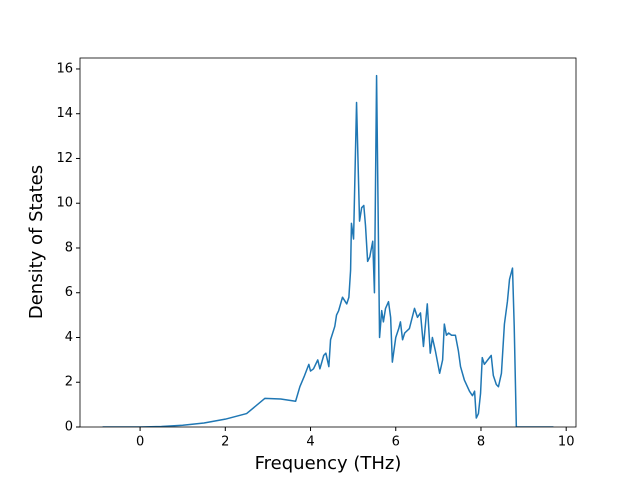 The width and height of the screenshot is (640, 484). Describe the element at coordinates (69, 247) in the screenshot. I see `y-tick-label: 8` at that location.